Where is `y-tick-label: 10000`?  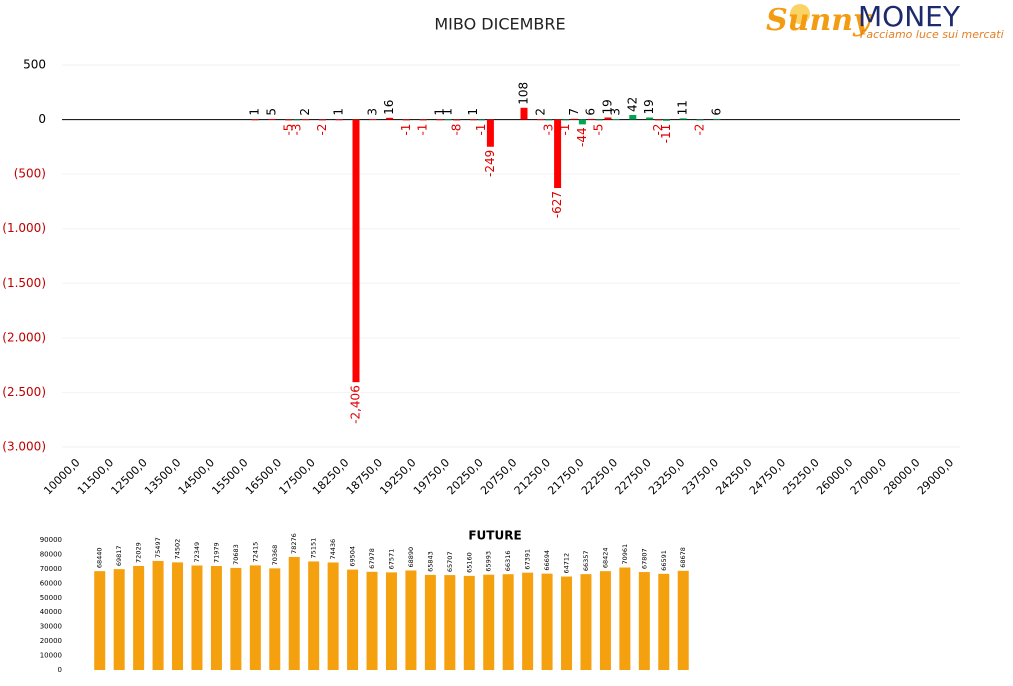
y-tick-label: 10000 is located at coordinates (51, 656).